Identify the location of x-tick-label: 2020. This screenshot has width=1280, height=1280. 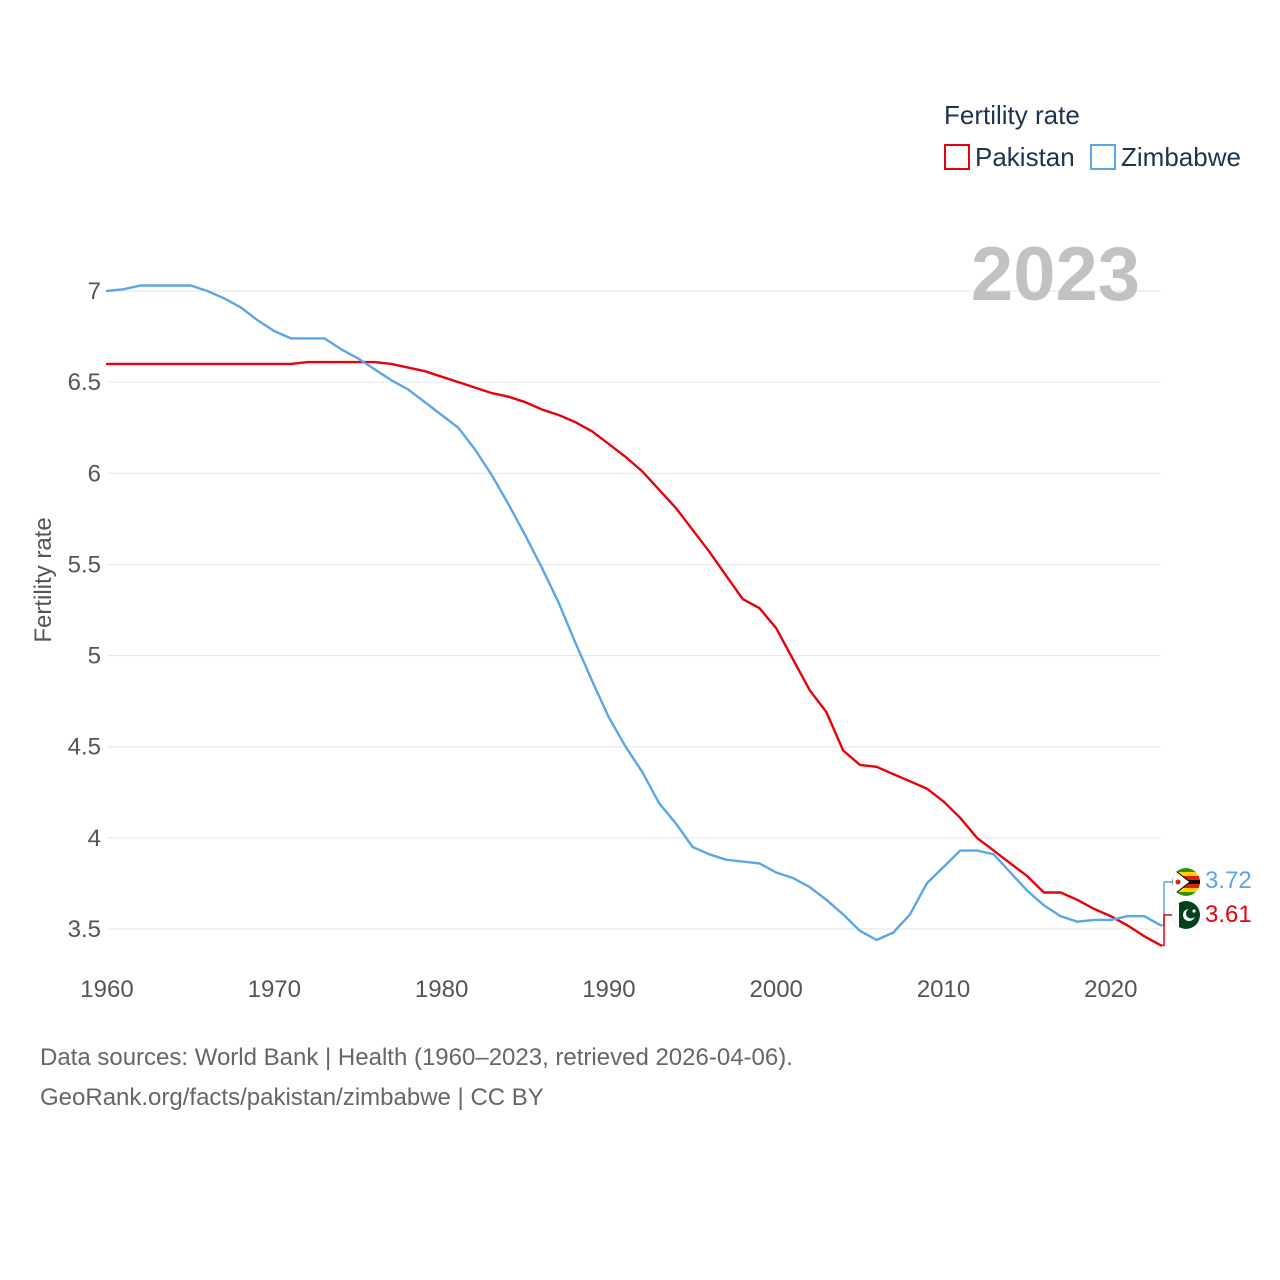
(1110, 989).